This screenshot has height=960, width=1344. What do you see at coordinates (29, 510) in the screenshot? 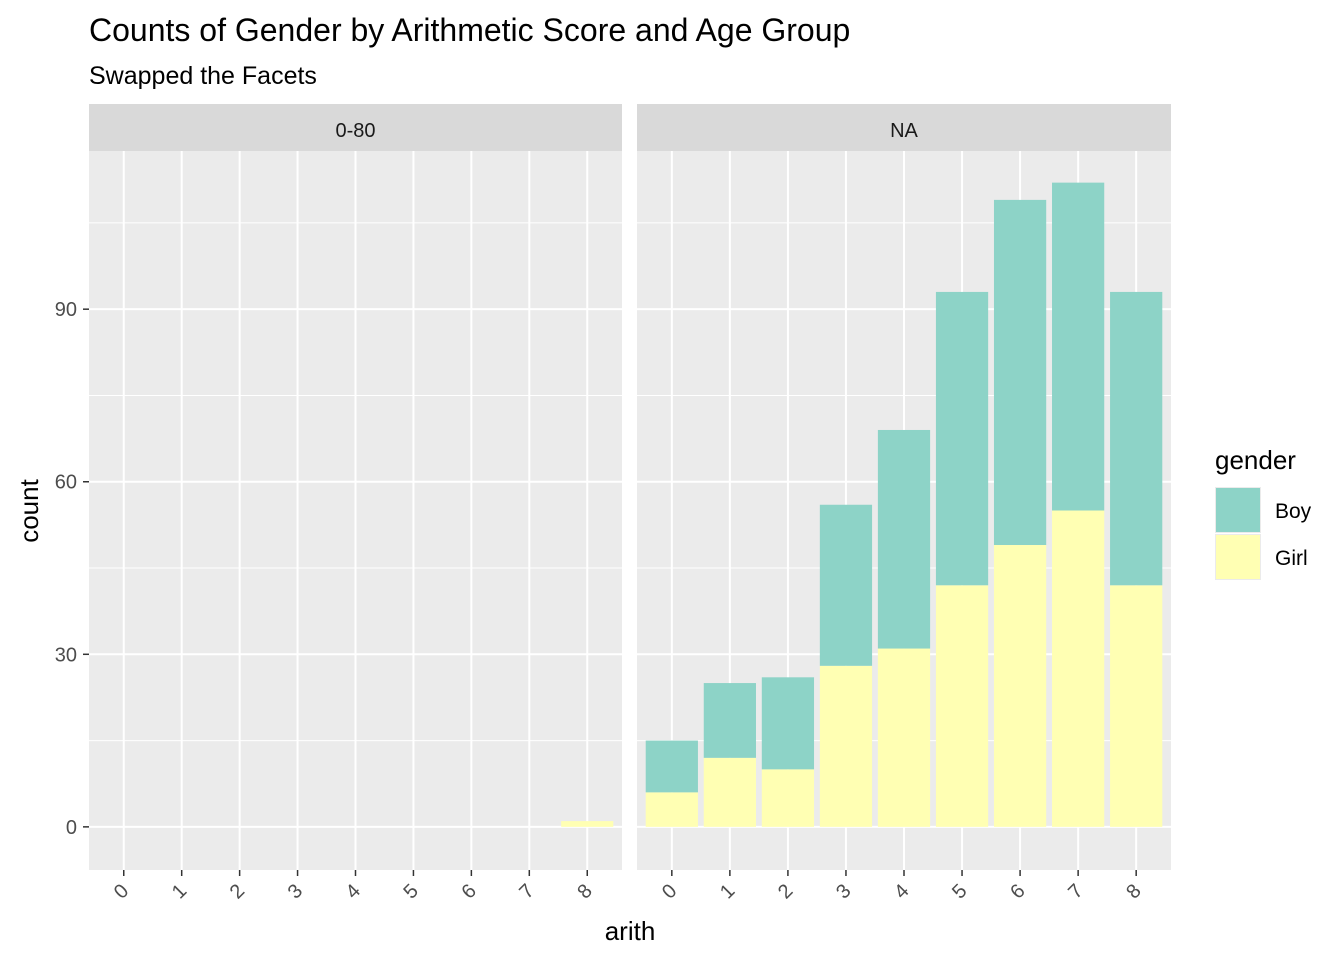
I see `y-axis-title: count` at bounding box center [29, 510].